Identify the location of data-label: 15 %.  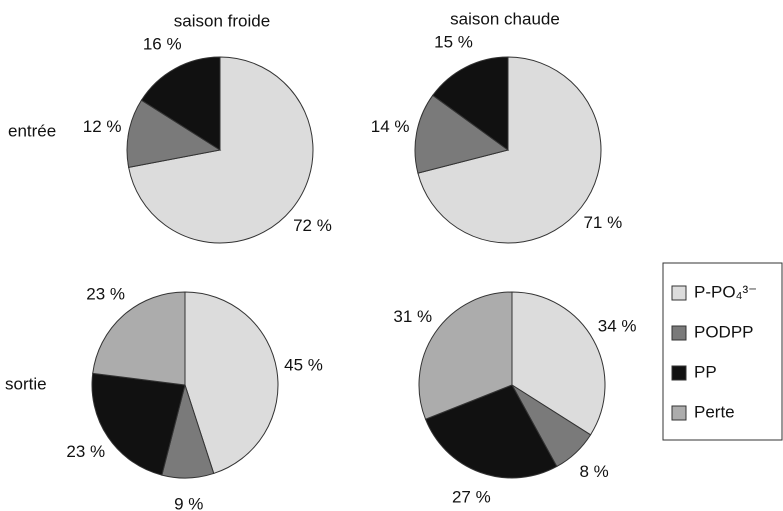
(453, 42).